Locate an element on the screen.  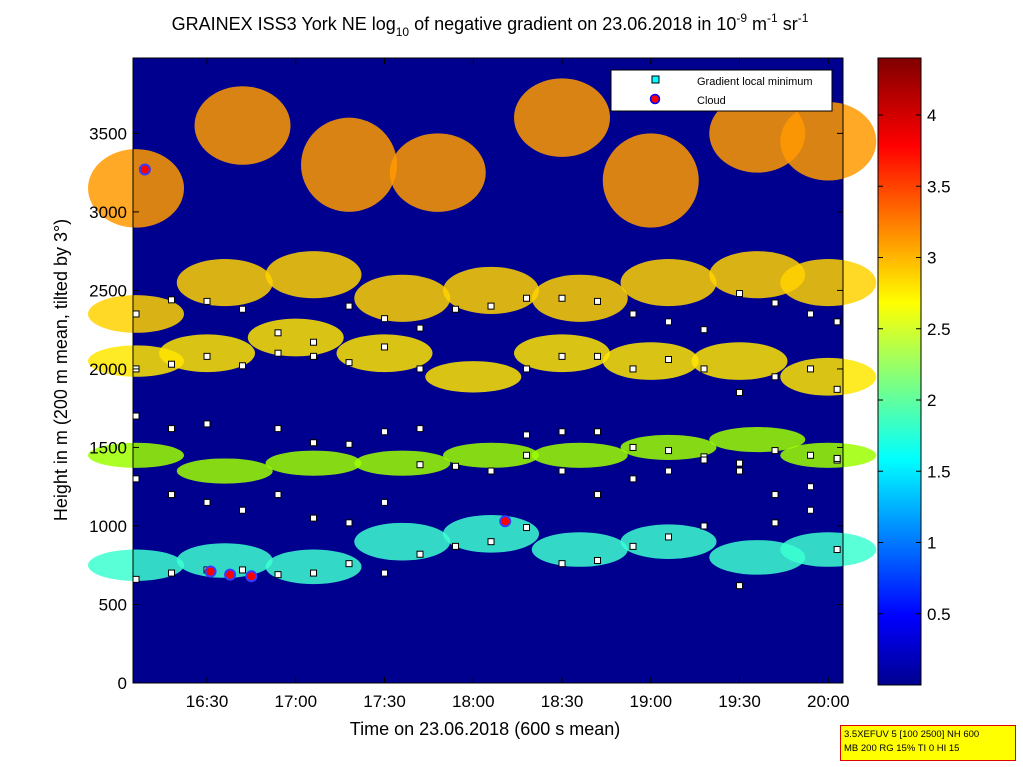
y-tick-label: 1000 is located at coordinates (108, 526).